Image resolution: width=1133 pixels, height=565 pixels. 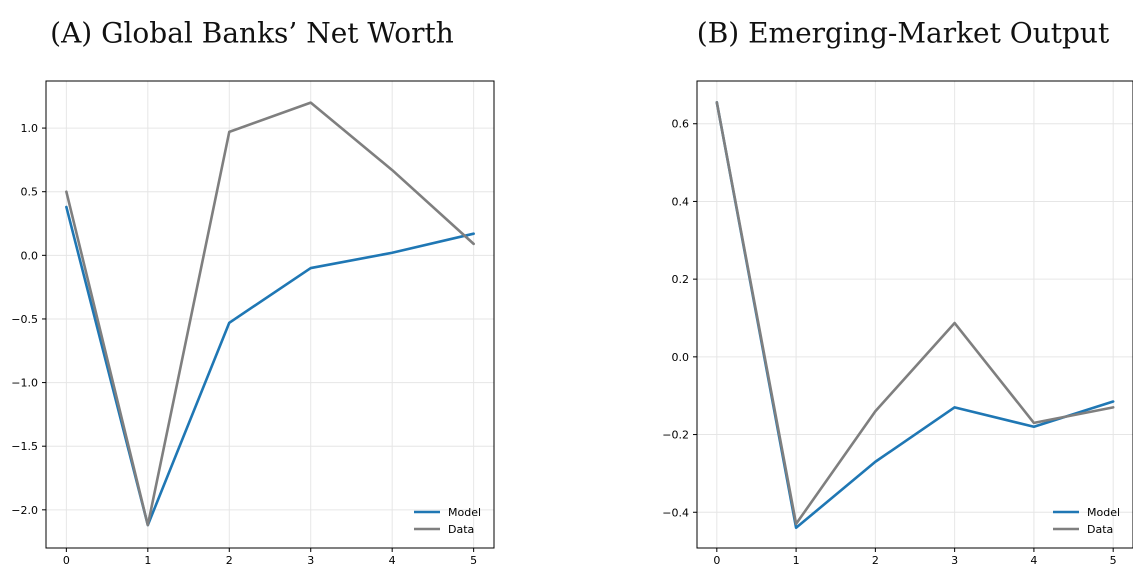 What do you see at coordinates (24, 446) in the screenshot?
I see `y-tick-label: −1.5` at bounding box center [24, 446].